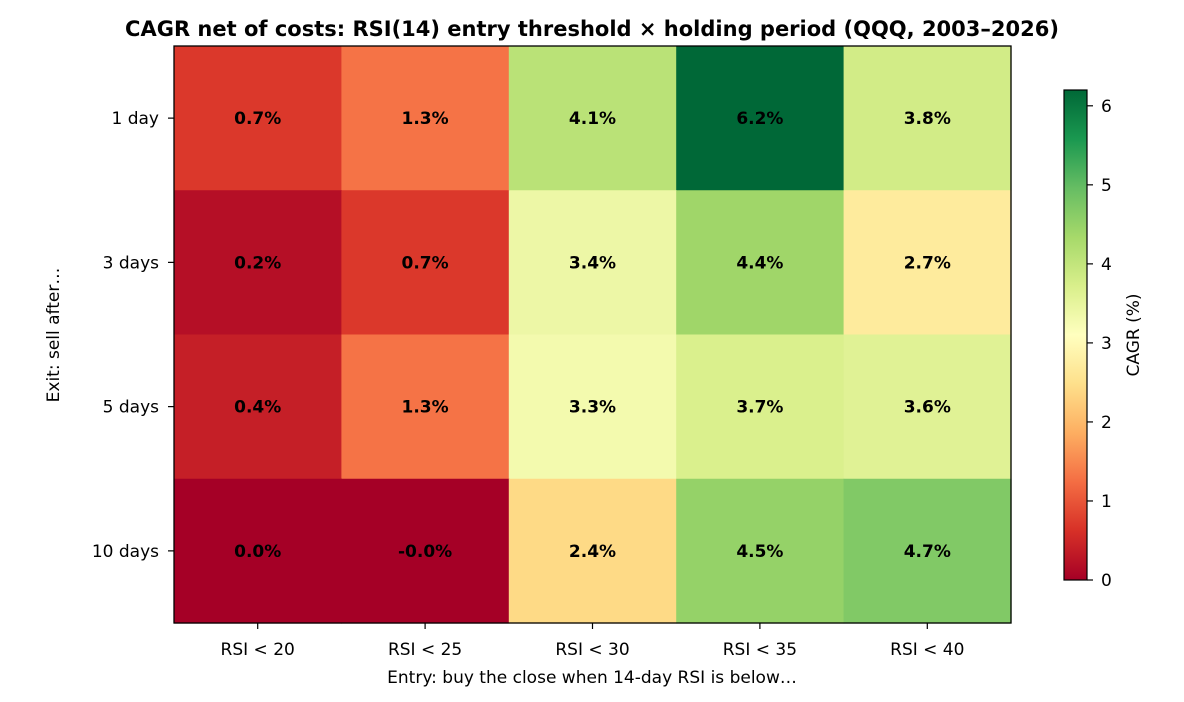 This screenshot has height=702, width=1184. I want to click on colorbar-label: CAGR (%), so click(1134, 334).